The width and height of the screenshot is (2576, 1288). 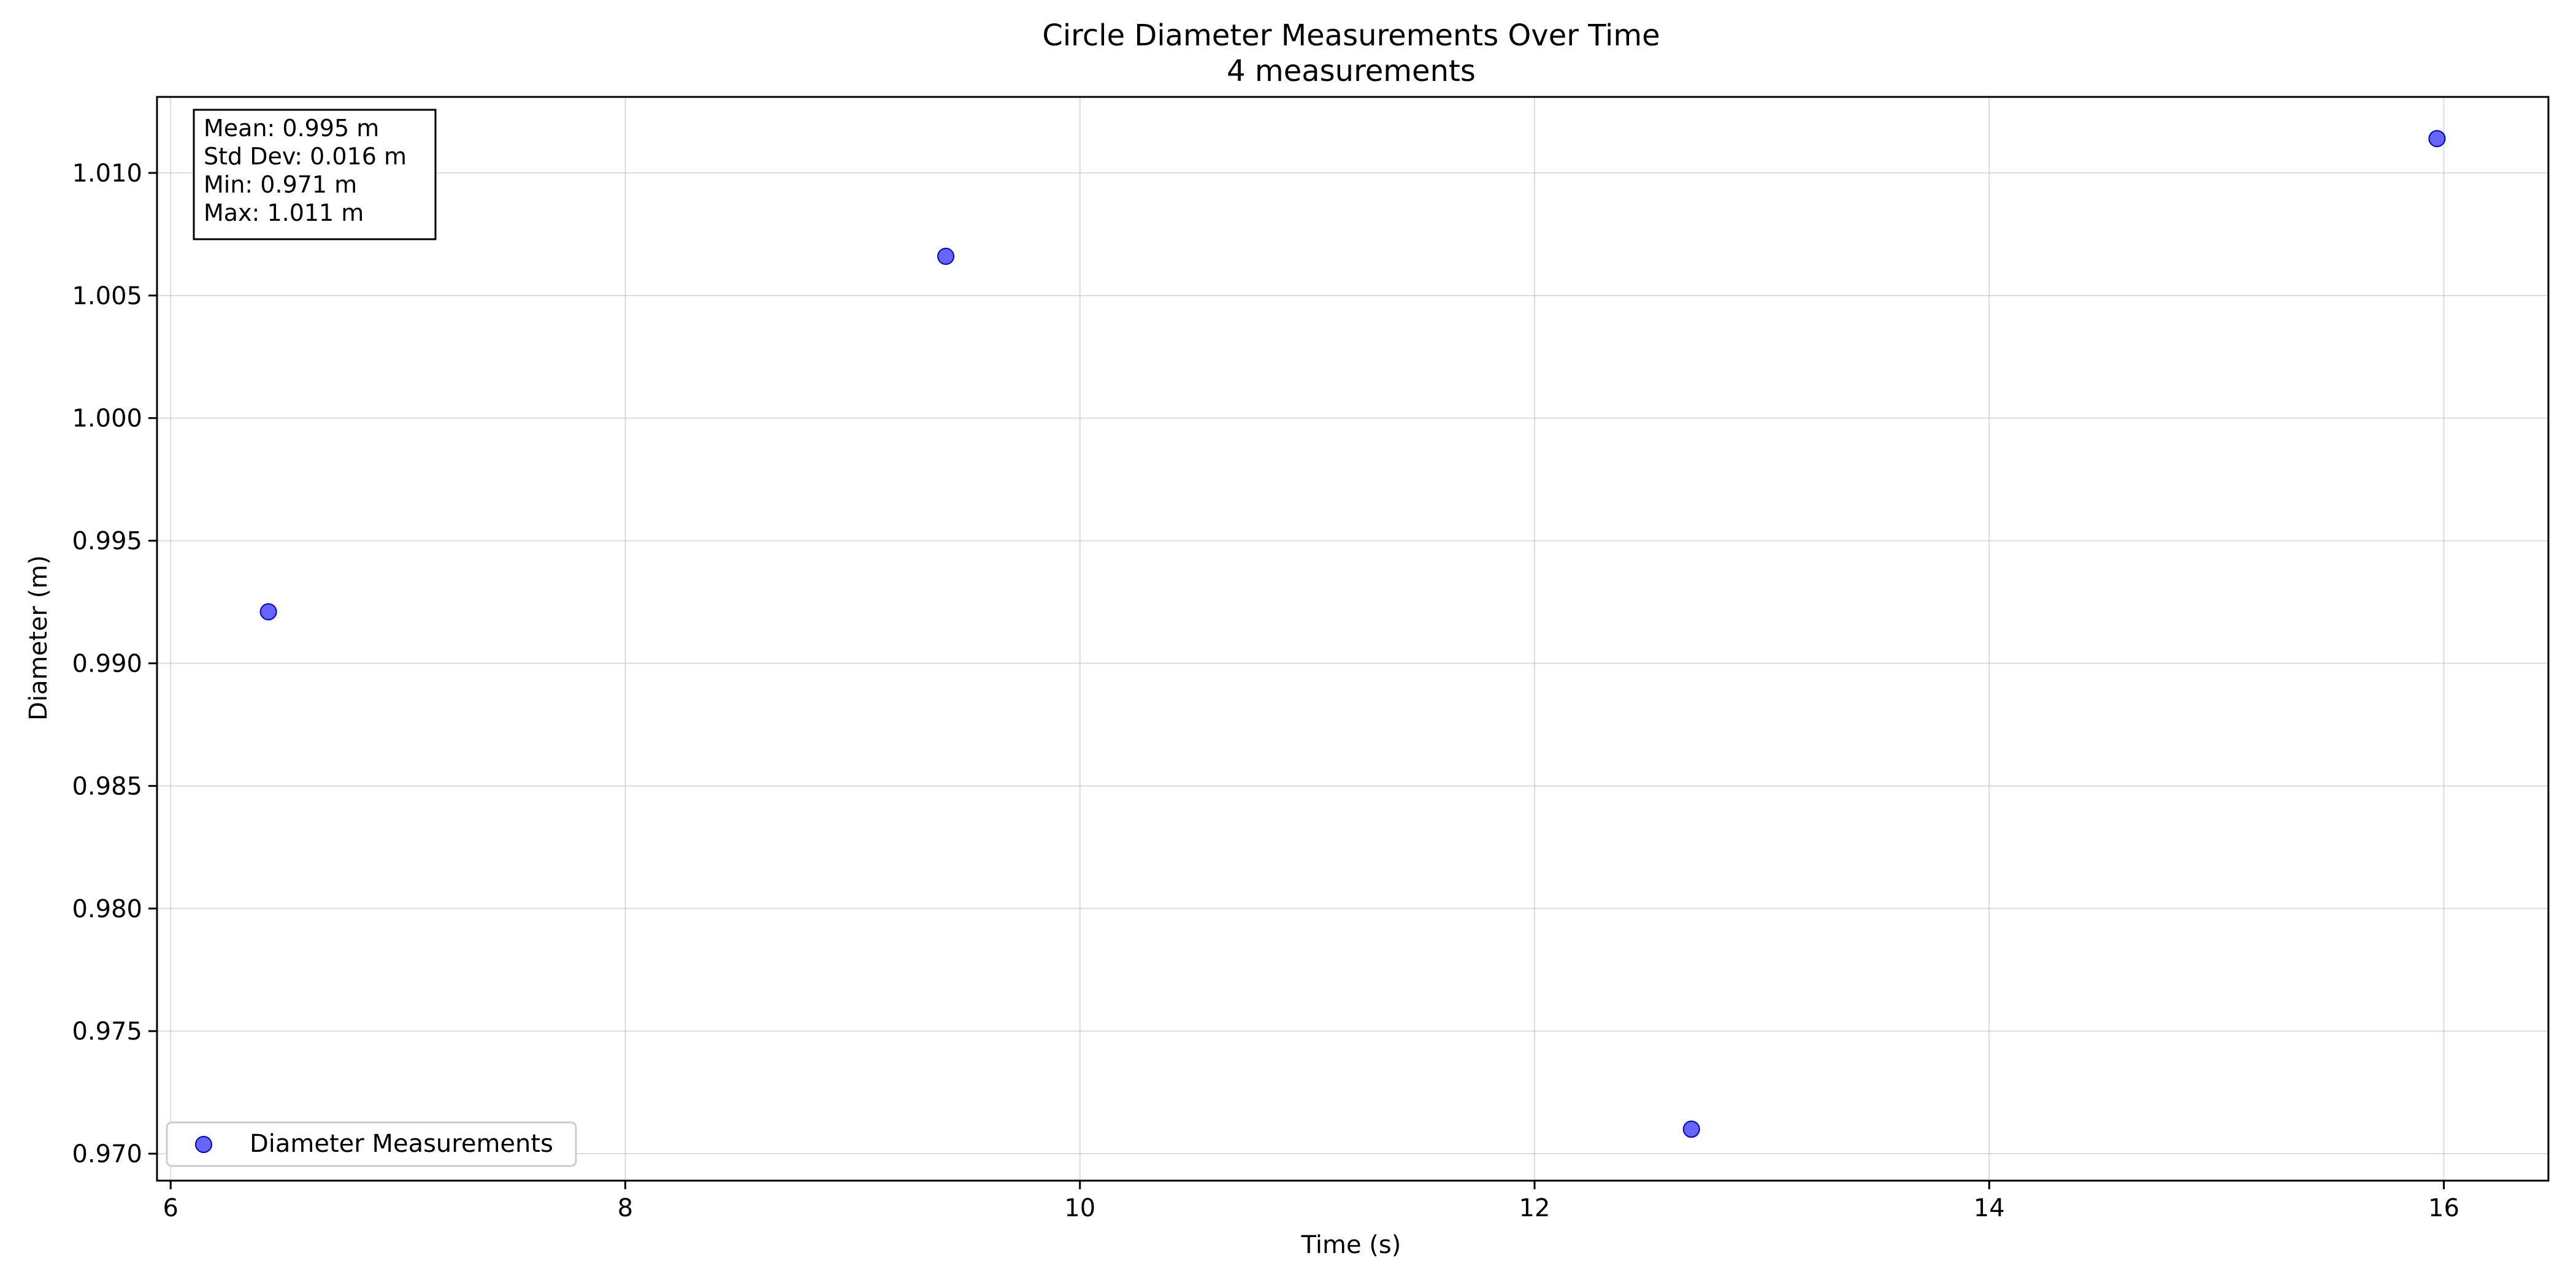 I want to click on stats-box-frame, so click(x=315, y=174).